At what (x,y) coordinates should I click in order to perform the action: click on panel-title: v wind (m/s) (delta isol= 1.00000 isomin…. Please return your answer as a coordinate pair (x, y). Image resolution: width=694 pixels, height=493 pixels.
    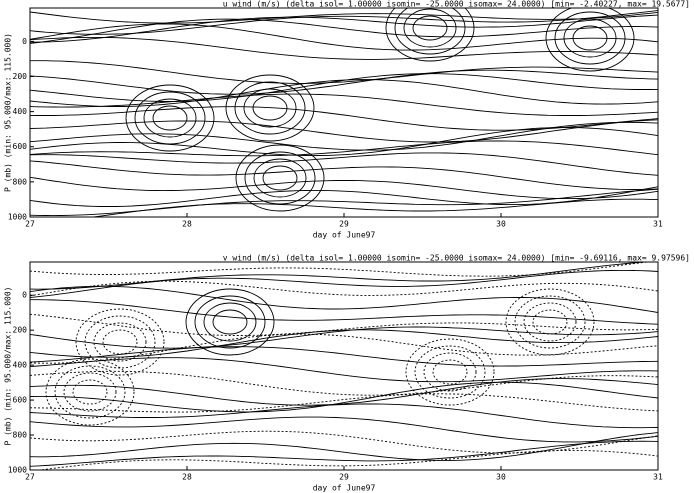
    Looking at the image, I should click on (456, 258).